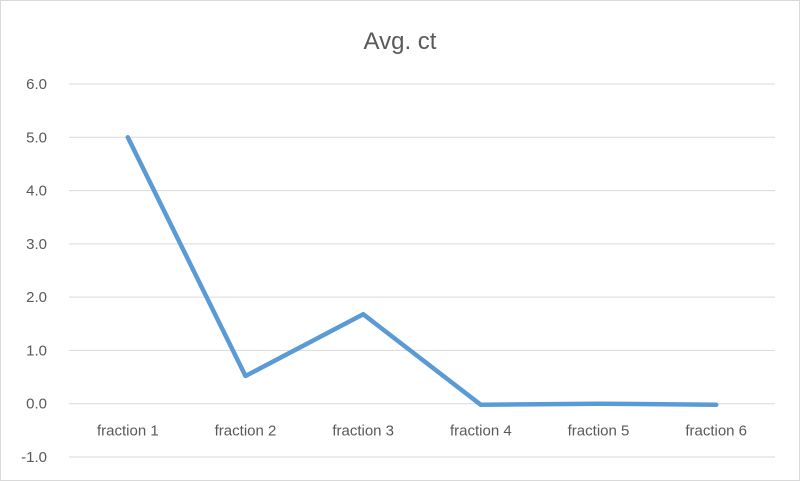  I want to click on y-tick-label: 2.0, so click(36, 297).